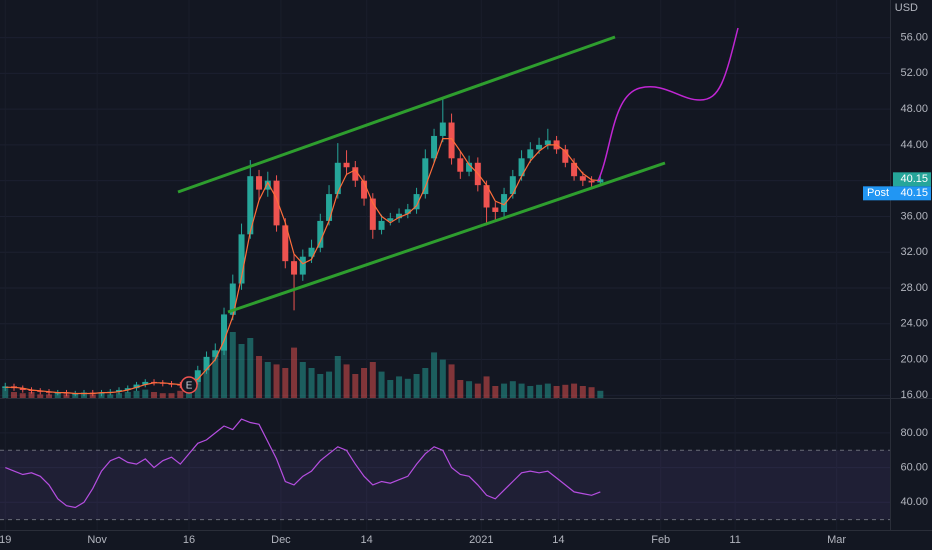 This screenshot has width=932, height=550. I want to click on y-tick-label: 20.00, so click(914, 359).